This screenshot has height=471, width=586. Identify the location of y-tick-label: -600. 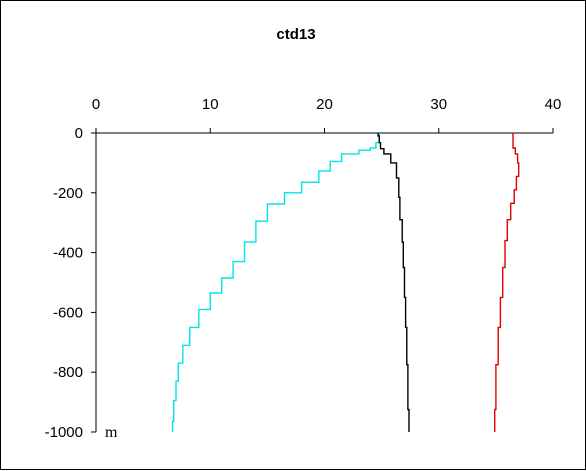
(68, 312).